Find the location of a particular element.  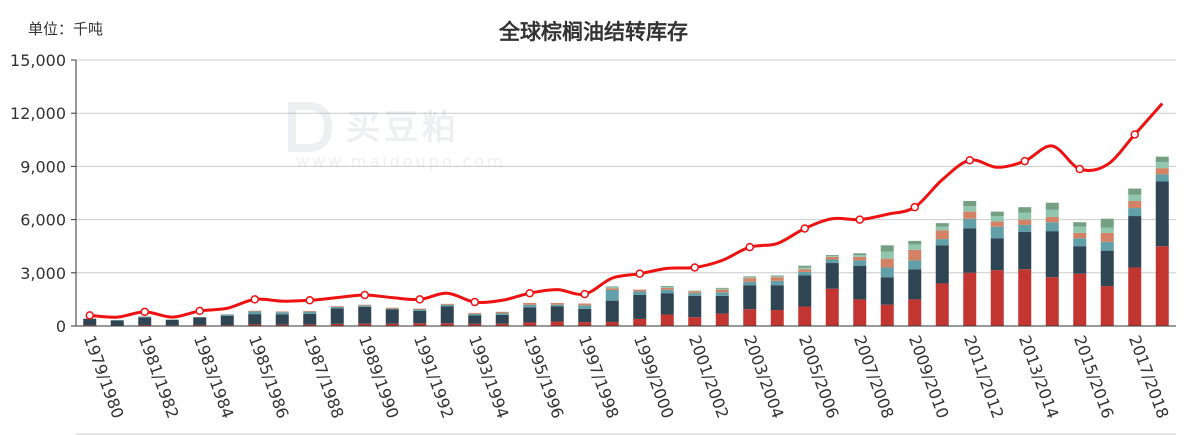

x-tick-label: 1983/1984 is located at coordinates (214, 377).